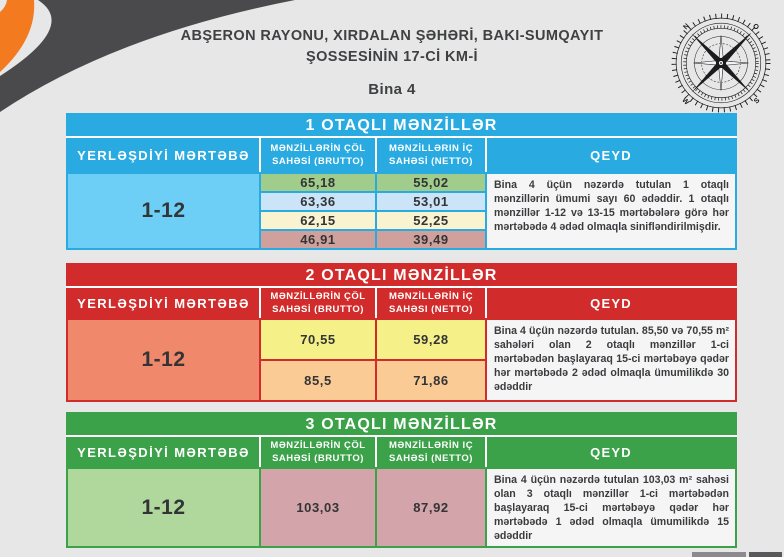 This screenshot has width=784, height=557. Describe the element at coordinates (392, 89) in the screenshot. I see `building-label: Bina 4` at that location.